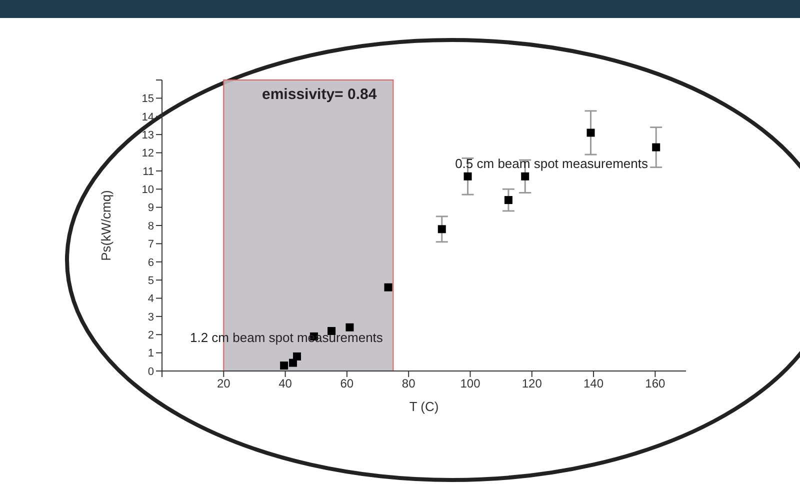 This screenshot has width=800, height=493. Describe the element at coordinates (106, 225) in the screenshot. I see `y-axis-title: Ps(kW/cmq)` at that location.